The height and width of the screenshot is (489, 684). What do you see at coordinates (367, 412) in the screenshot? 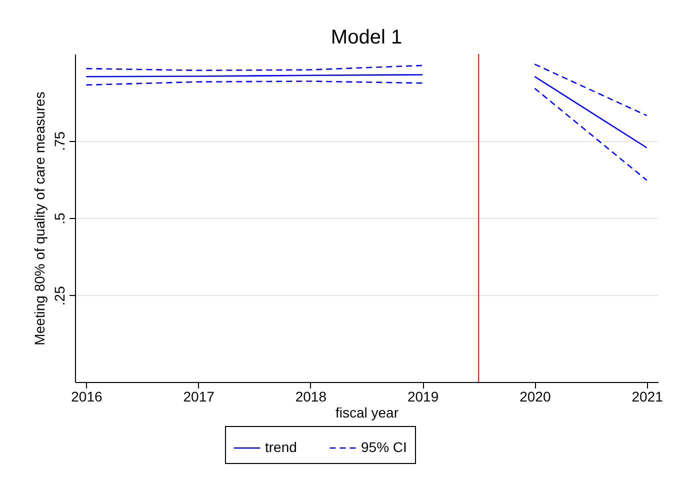
I see `x-axis-title: fiscal year` at bounding box center [367, 412].